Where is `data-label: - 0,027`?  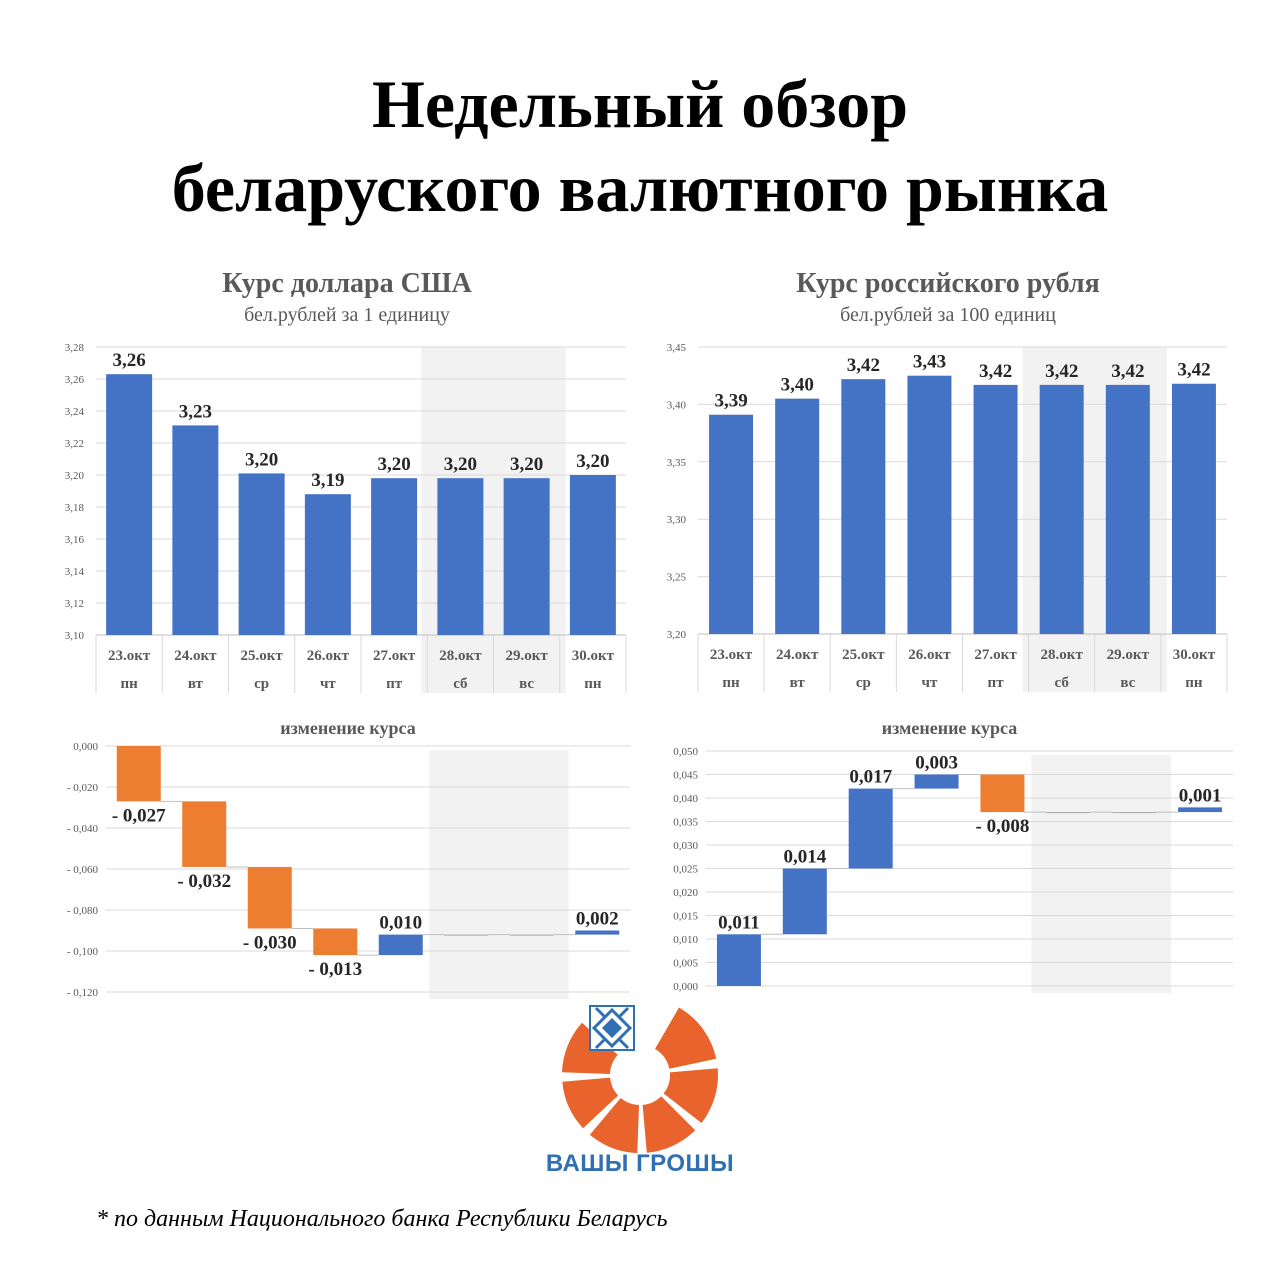 data-label: - 0,027 is located at coordinates (139, 815).